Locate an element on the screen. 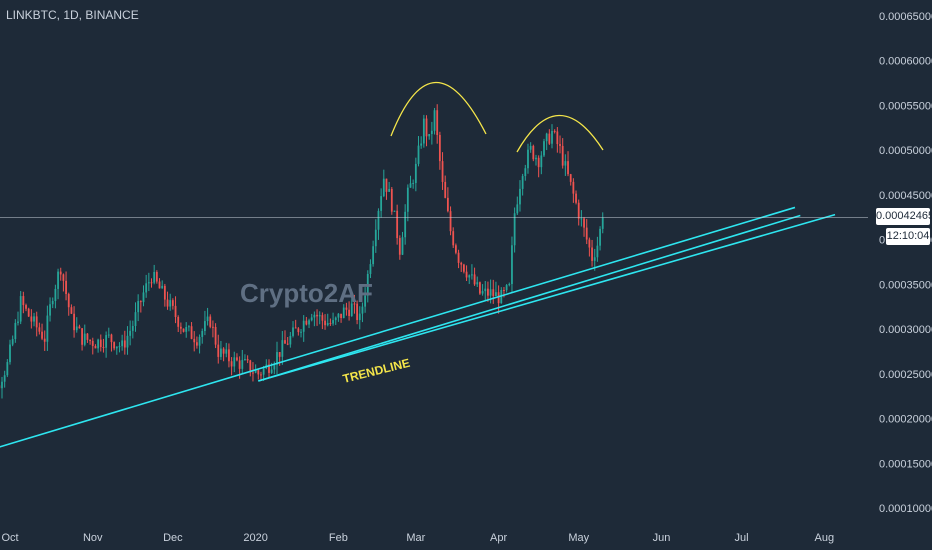  x-tick-label: Oct is located at coordinates (9, 538).